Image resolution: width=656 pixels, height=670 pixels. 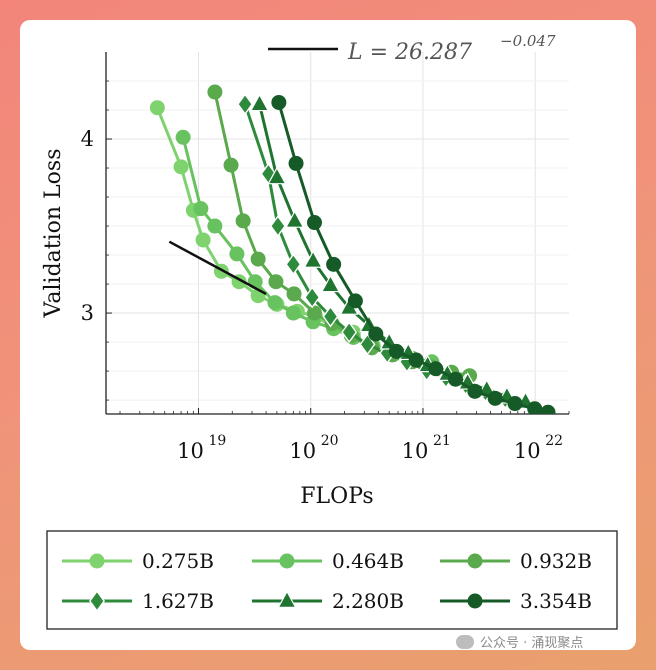 I want to click on series-legend-box, so click(x=332, y=580).